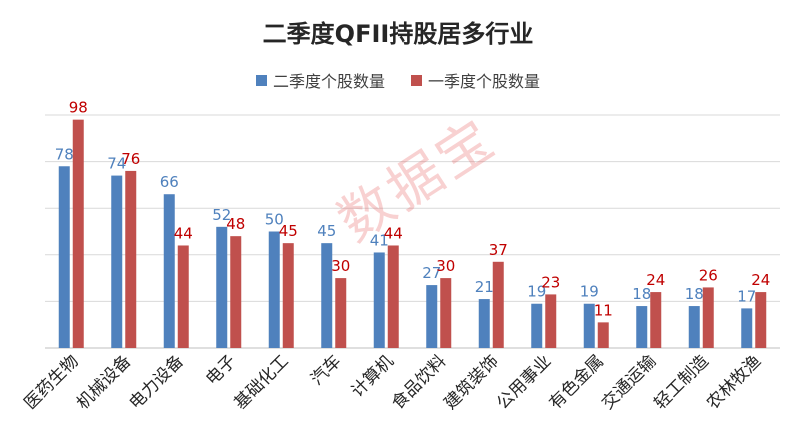  Describe the element at coordinates (52, 382) in the screenshot. I see `category-label: 医药生物` at that location.